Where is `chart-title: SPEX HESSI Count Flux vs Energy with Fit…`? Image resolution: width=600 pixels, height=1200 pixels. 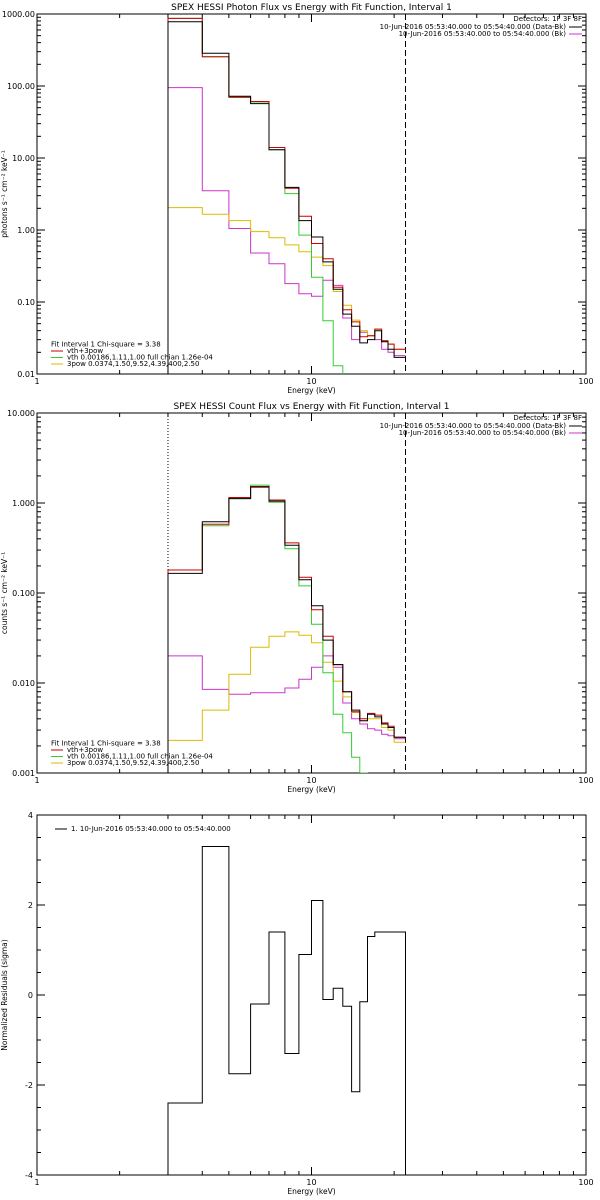 chart-title: SPEX HESSI Count Flux vs Energy with Fit… is located at coordinates (311, 407).